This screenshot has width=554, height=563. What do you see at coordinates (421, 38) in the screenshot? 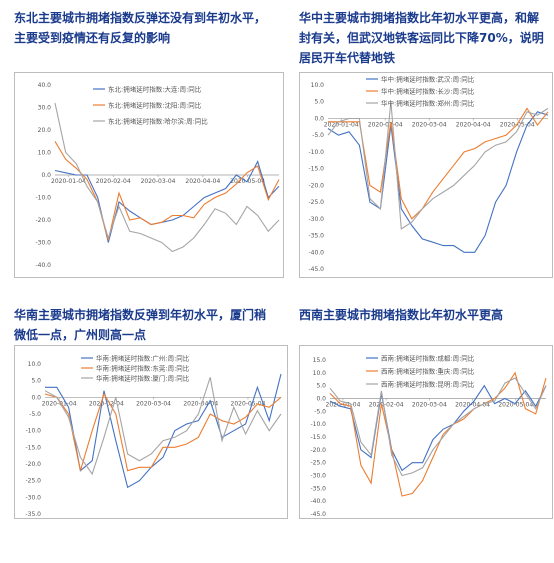
I see `title-line: 封有关，但武汉地铁客运同比下降70%，说明` at bounding box center [421, 38].